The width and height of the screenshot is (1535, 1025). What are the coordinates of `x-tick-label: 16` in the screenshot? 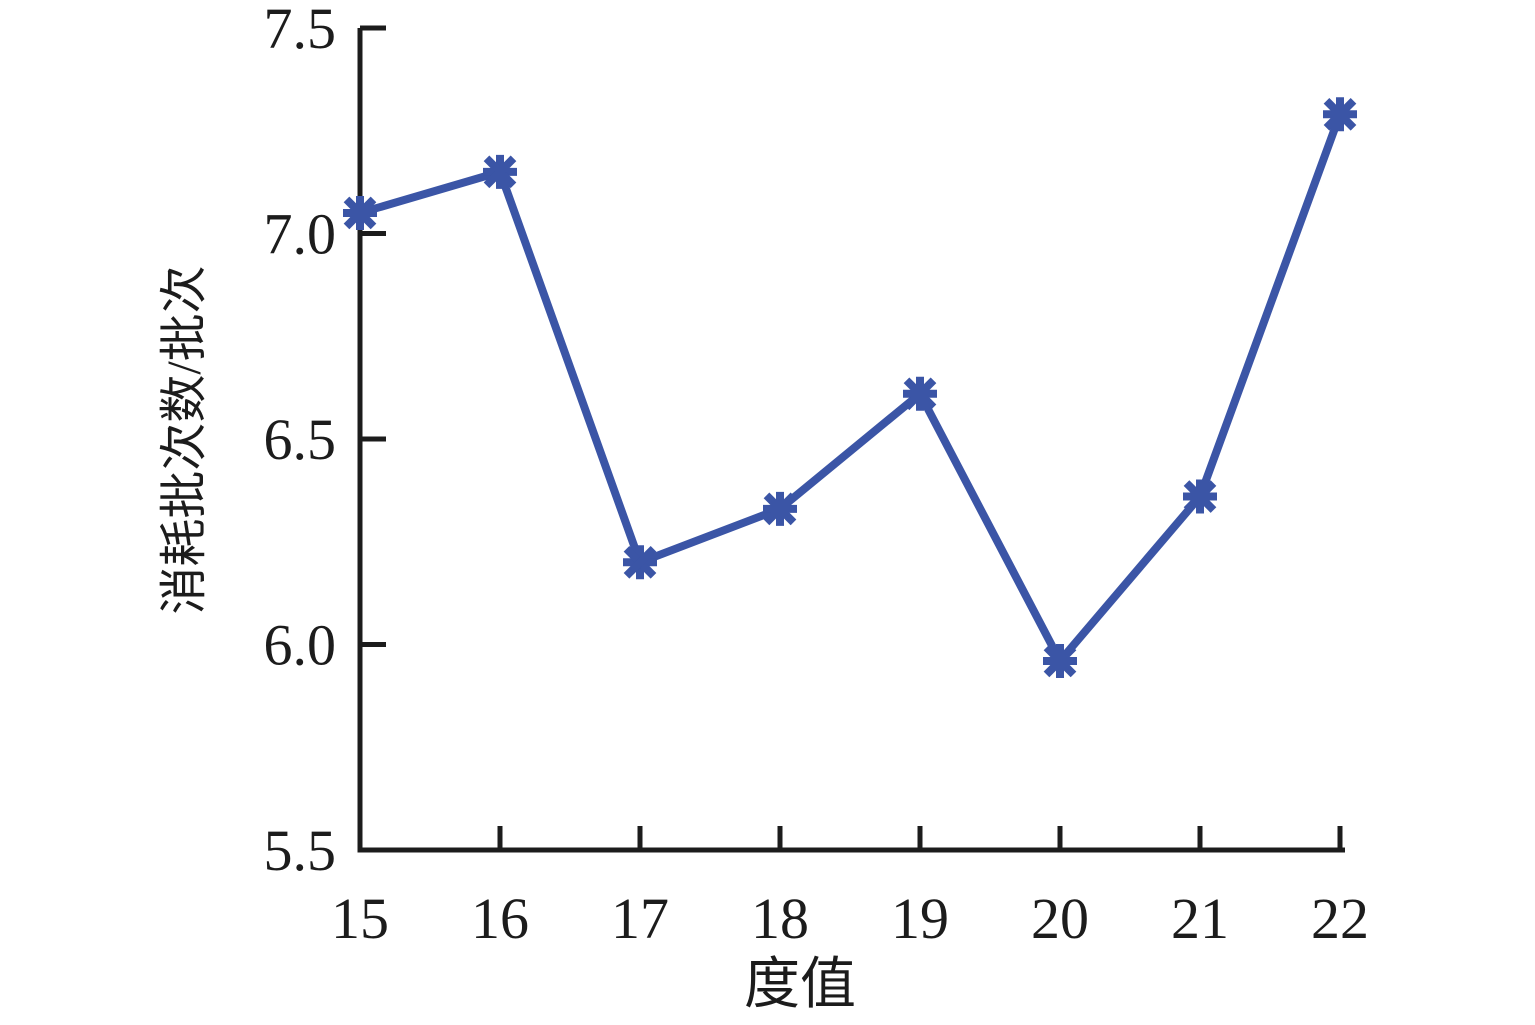 It's located at (500, 918).